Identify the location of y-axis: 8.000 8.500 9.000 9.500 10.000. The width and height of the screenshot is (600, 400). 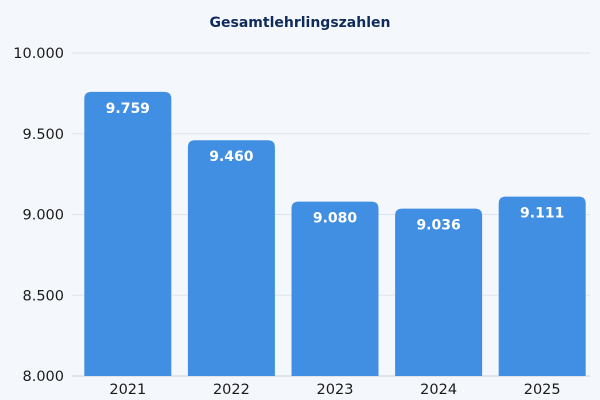
(38, 215).